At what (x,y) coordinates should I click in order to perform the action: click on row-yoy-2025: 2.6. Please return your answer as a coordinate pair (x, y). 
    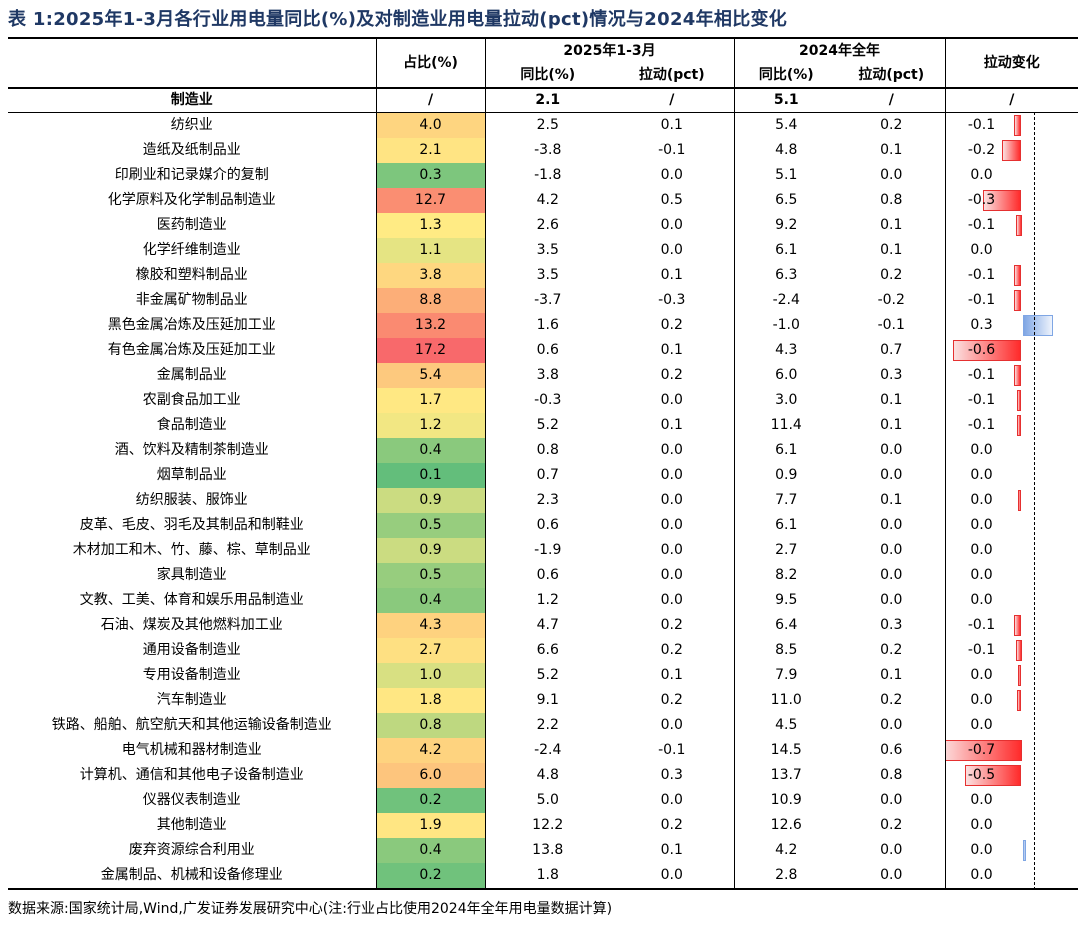
    Looking at the image, I should click on (547, 225).